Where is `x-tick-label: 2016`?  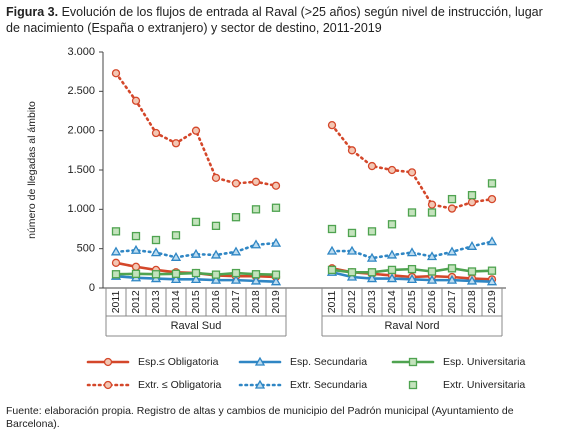 x-tick-label: 2016 is located at coordinates (216, 302).